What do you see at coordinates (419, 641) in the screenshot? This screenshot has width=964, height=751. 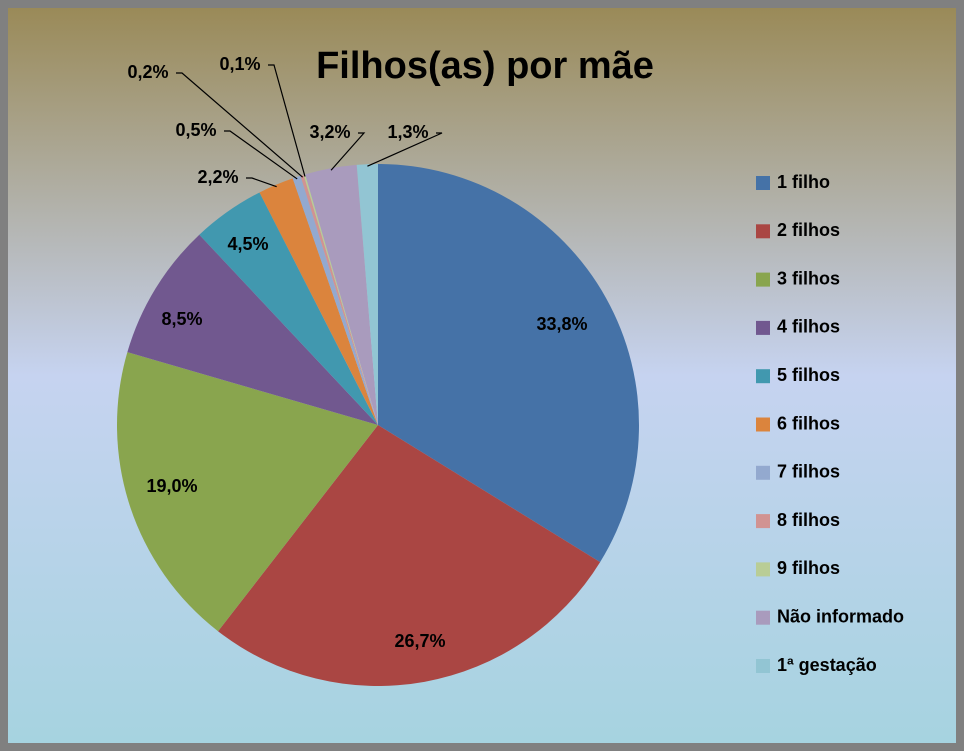 I see `data-label: 26,7%` at bounding box center [419, 641].